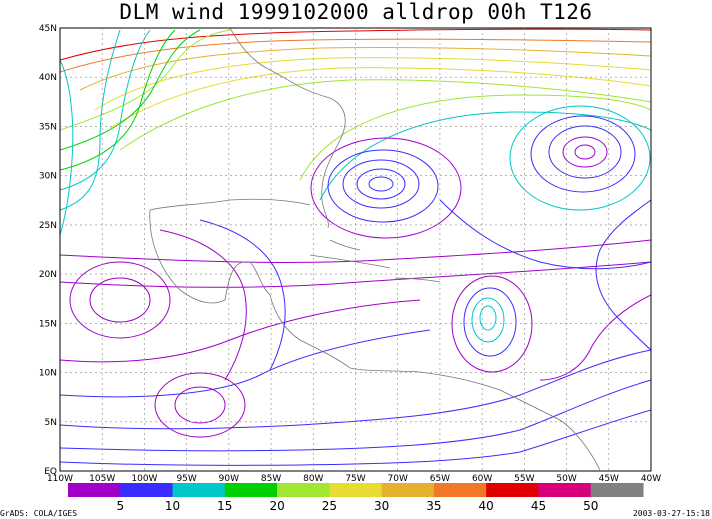 This screenshot has width=712, height=519. Describe the element at coordinates (144, 479) in the screenshot. I see `lon-label: 100W` at that location.